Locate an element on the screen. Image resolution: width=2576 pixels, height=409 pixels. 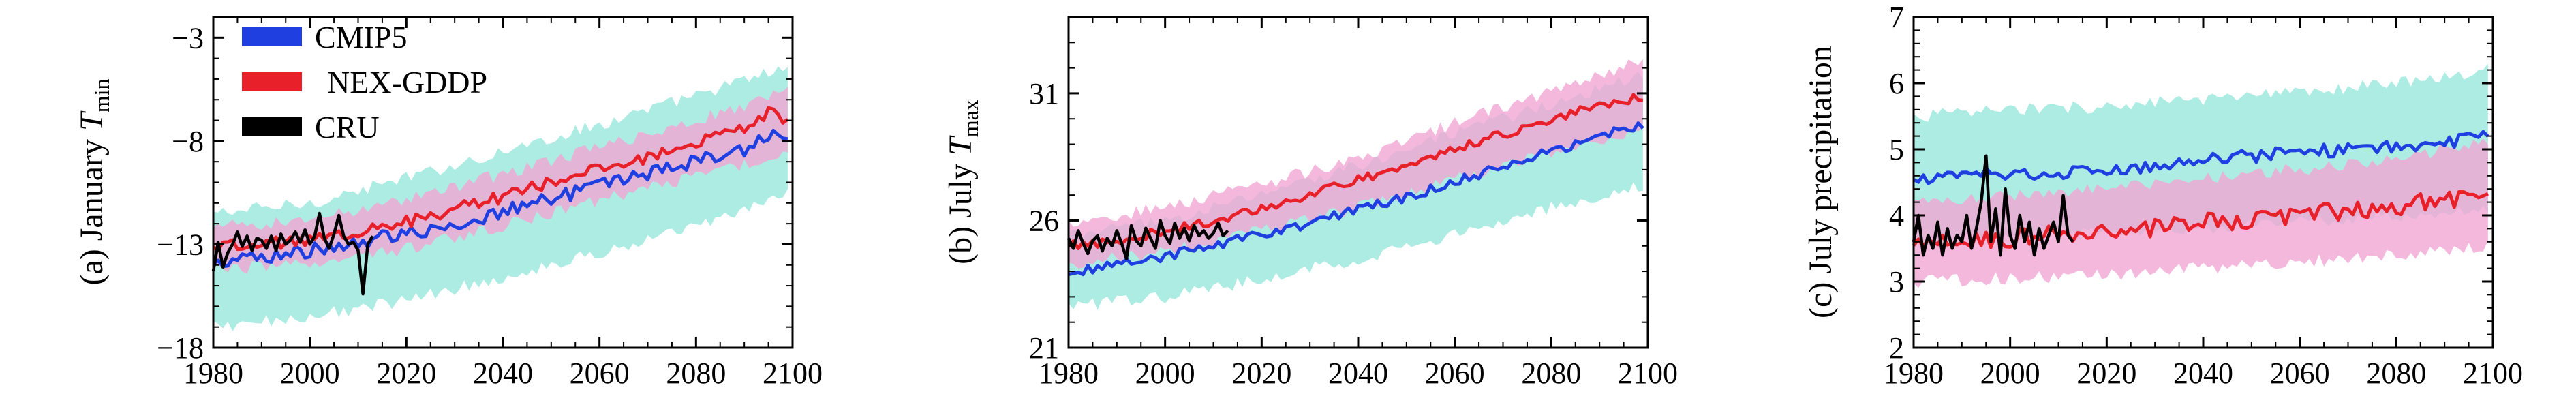
panel-c-line-cmip5 is located at coordinates (2200, 157).